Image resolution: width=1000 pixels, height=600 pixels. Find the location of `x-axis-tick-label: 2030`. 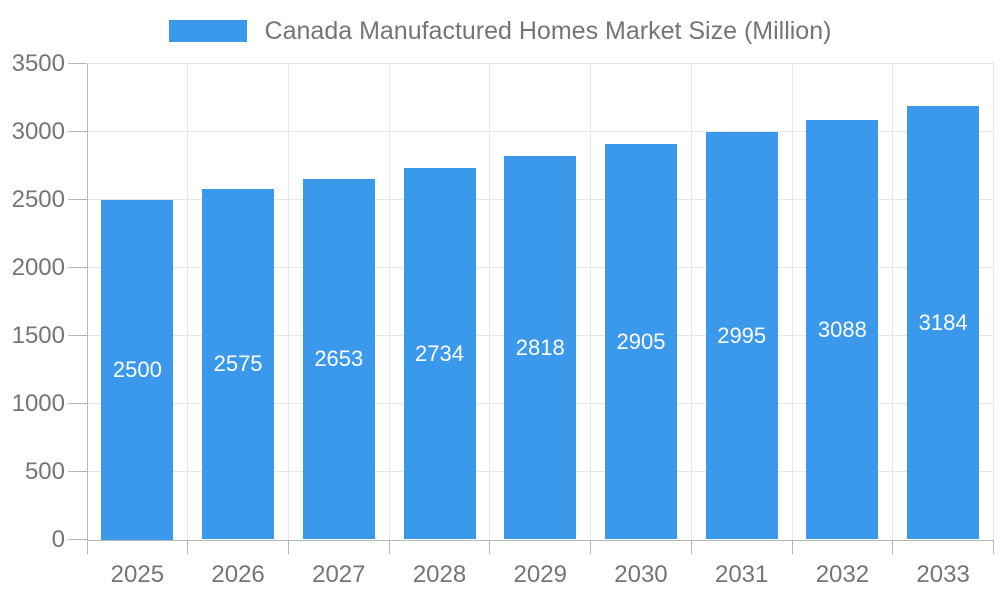

x-axis-tick-label: 2030 is located at coordinates (641, 574).